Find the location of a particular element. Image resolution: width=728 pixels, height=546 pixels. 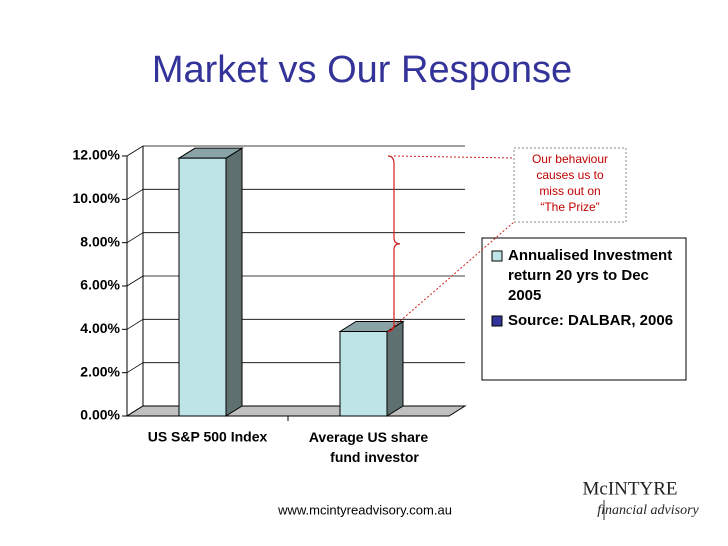

logo-name: McINTYRE is located at coordinates (630, 488).